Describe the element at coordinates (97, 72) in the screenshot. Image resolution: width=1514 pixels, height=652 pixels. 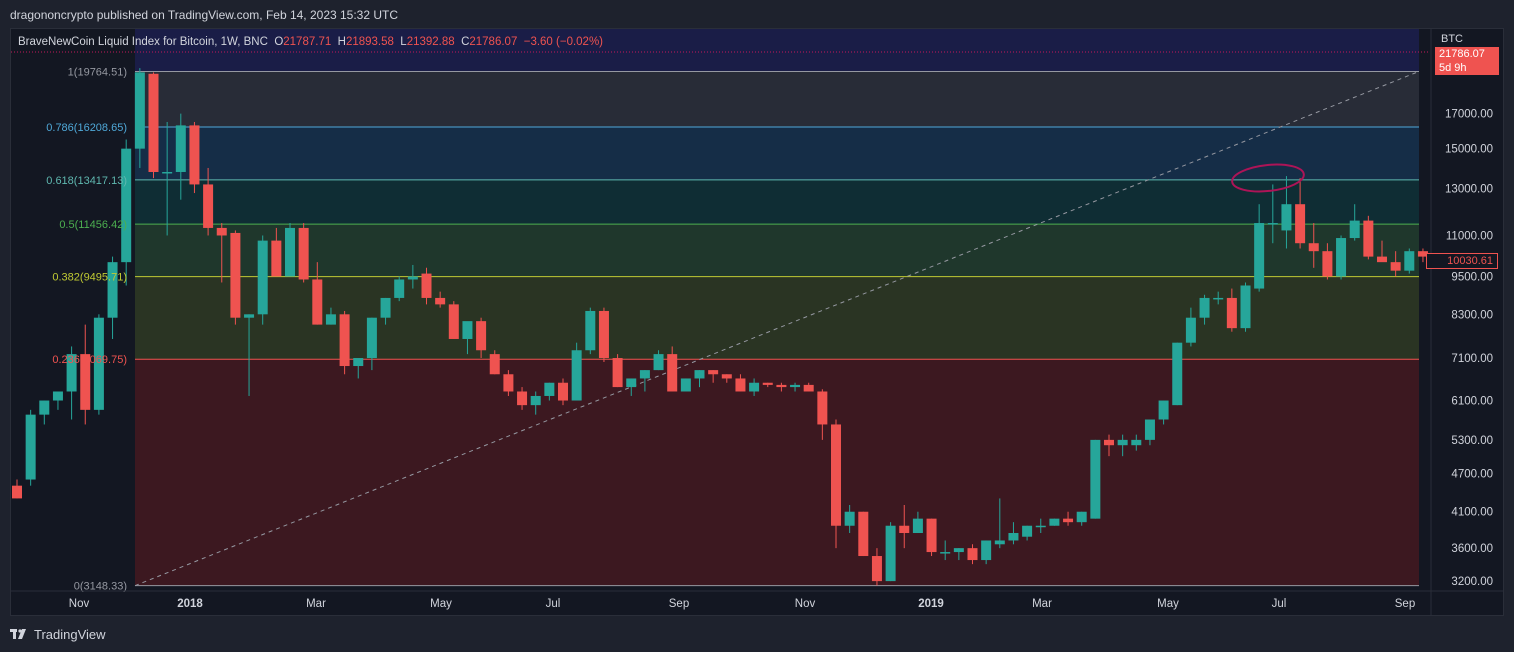
I see `fib-level-label: 1(19764.51)` at that location.